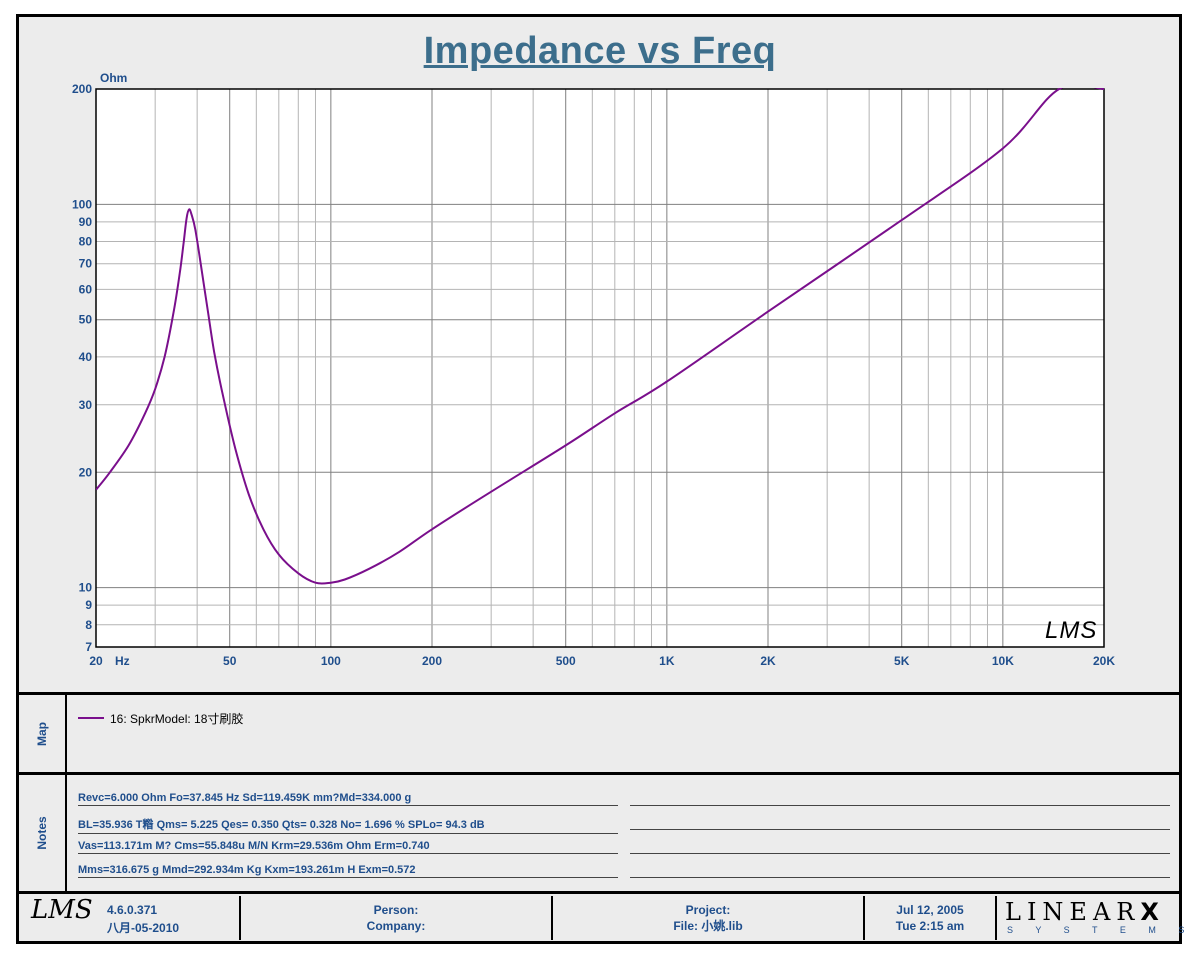 The height and width of the screenshot is (960, 1200). Describe the element at coordinates (62, 910) in the screenshot. I see `lms-logo: LMS` at that location.